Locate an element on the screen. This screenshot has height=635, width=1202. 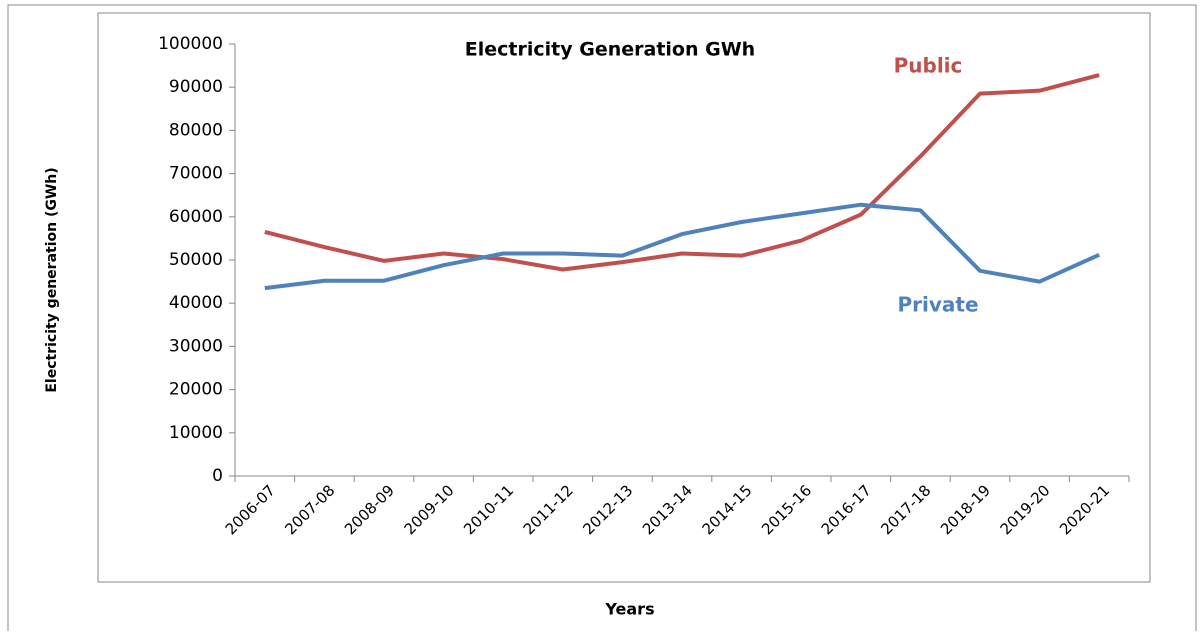
y-axis-title: Electricity generation (GWh) is located at coordinates (52, 279).